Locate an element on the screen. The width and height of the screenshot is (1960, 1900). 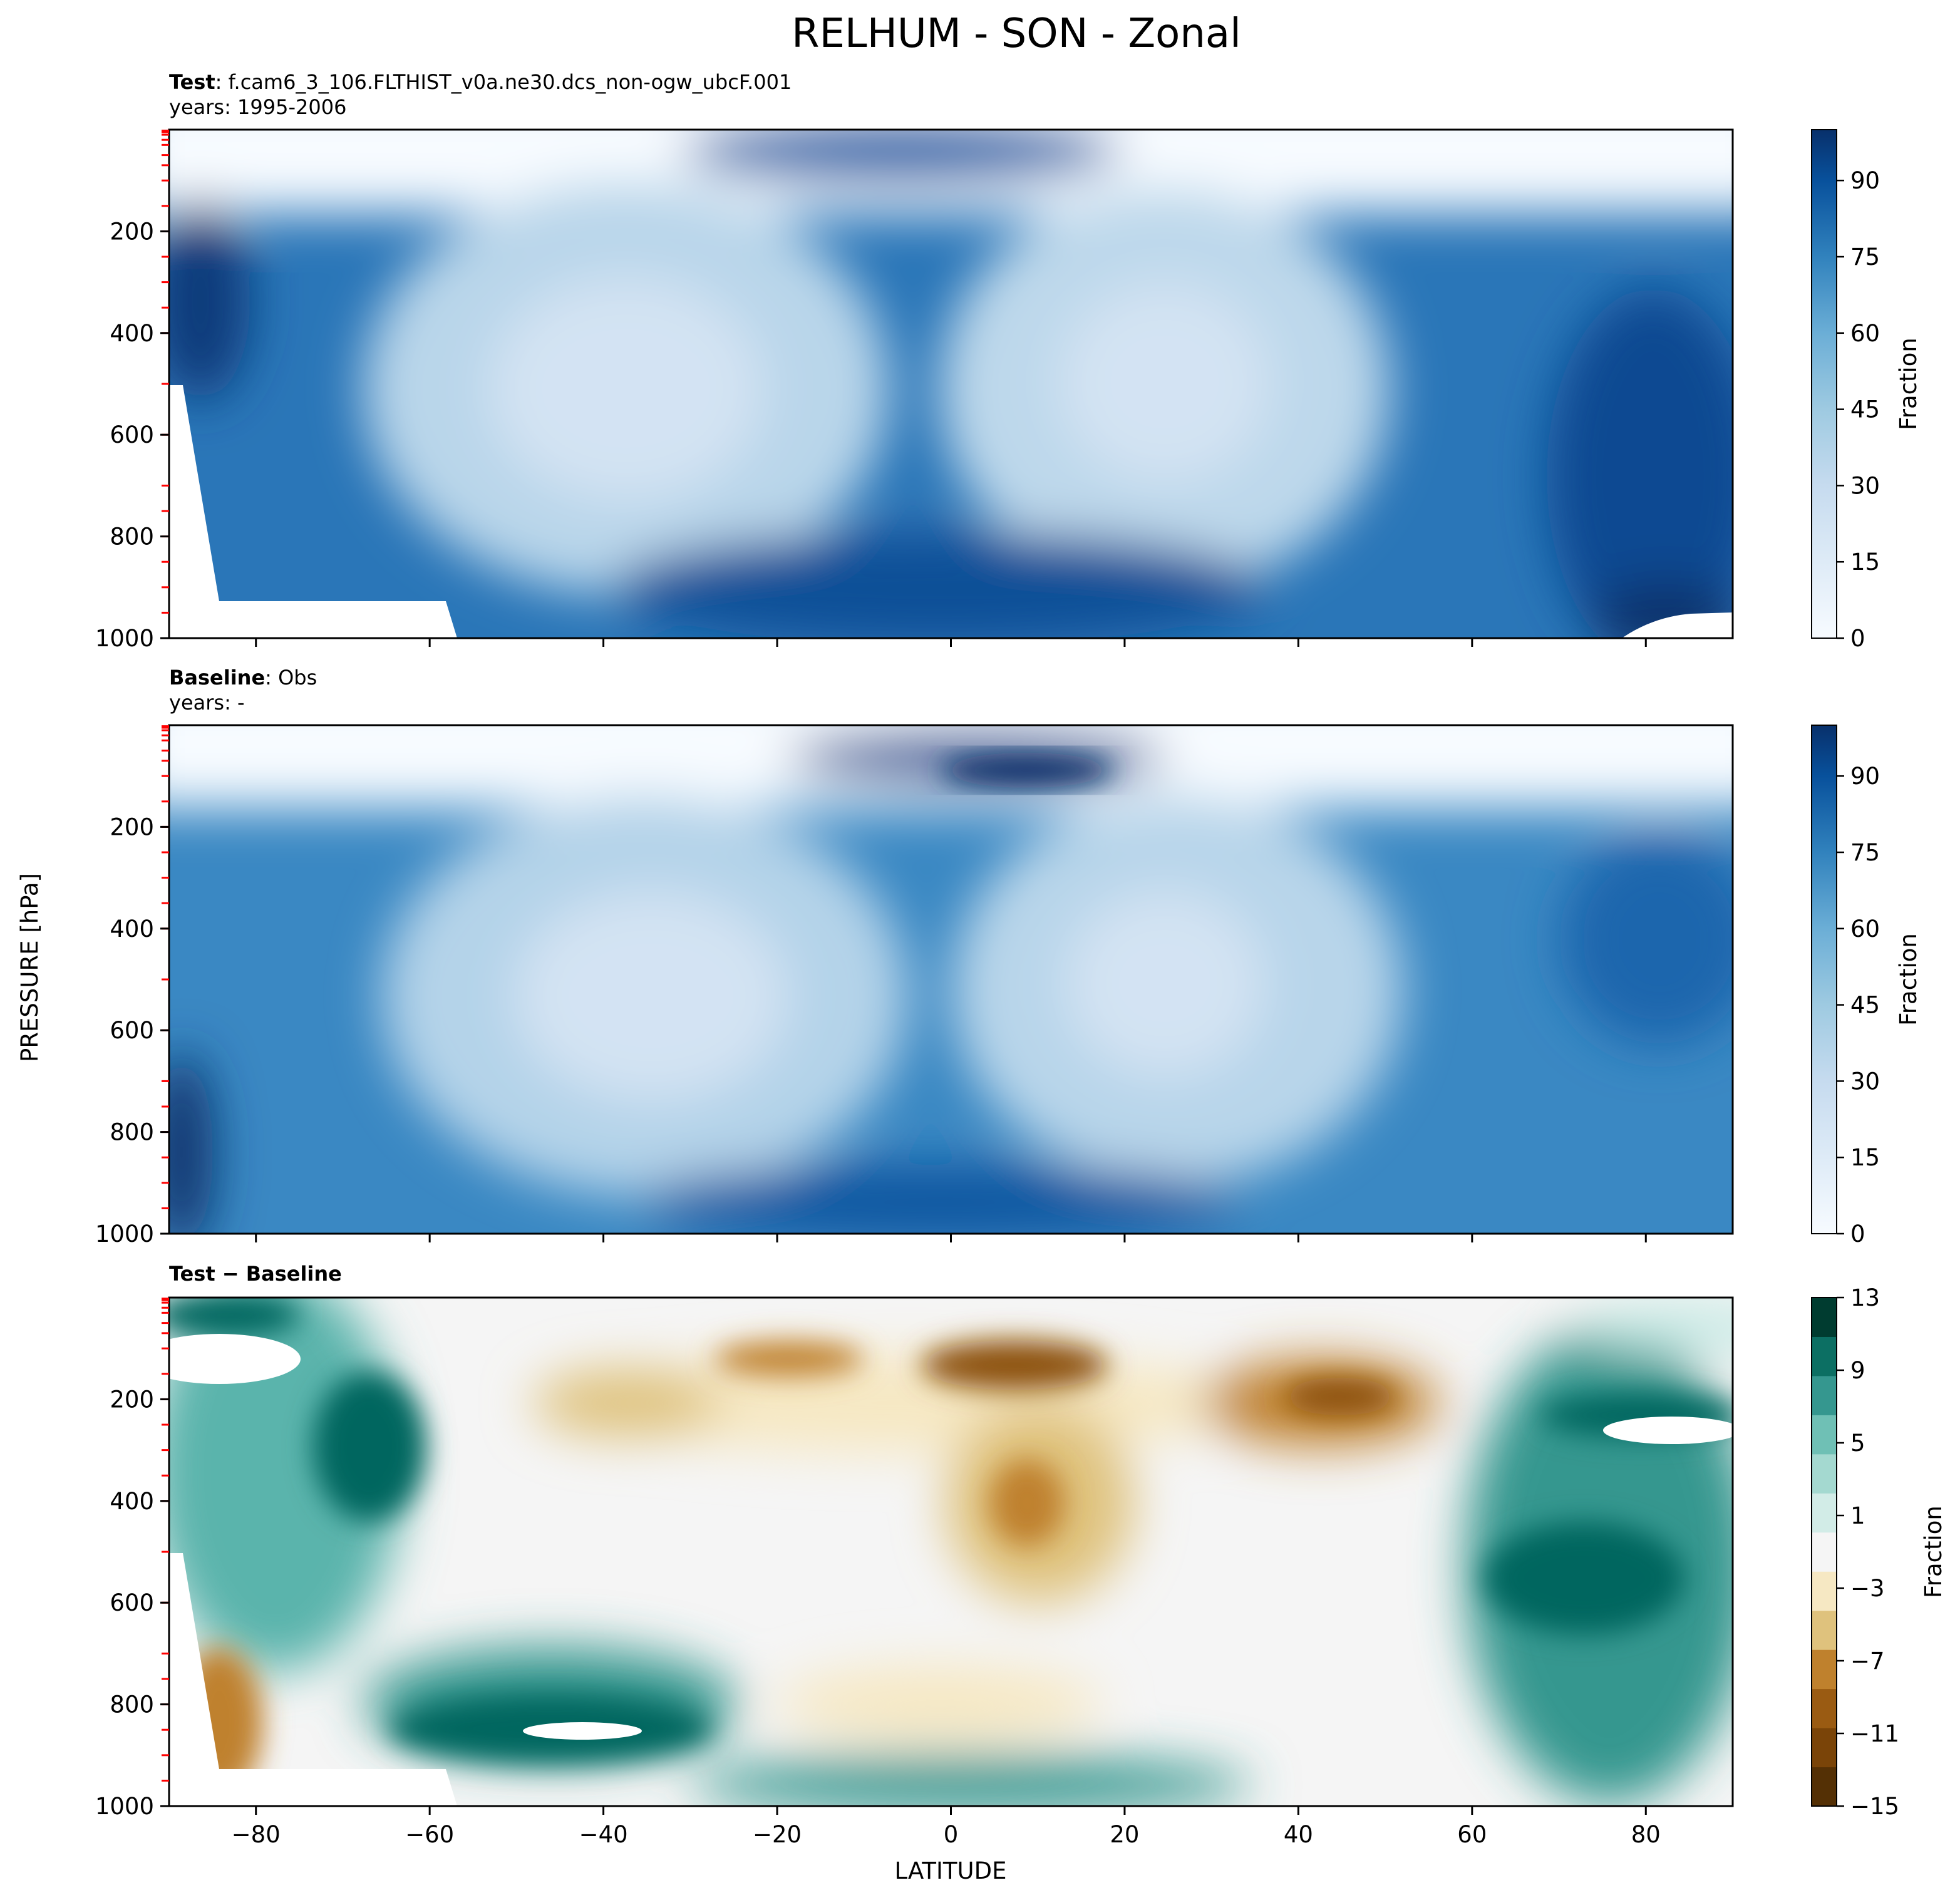
colorbar-tick-label: −3 is located at coordinates (1867, 1588).